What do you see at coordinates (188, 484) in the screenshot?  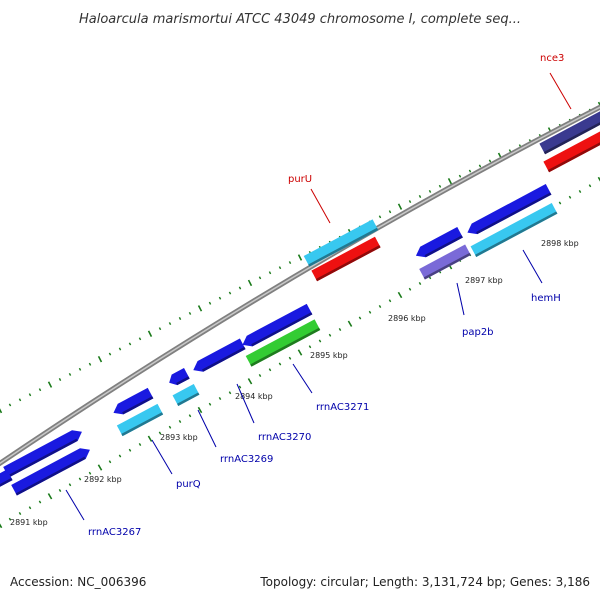 I see `gene-label-purQ: purQ` at bounding box center [188, 484].